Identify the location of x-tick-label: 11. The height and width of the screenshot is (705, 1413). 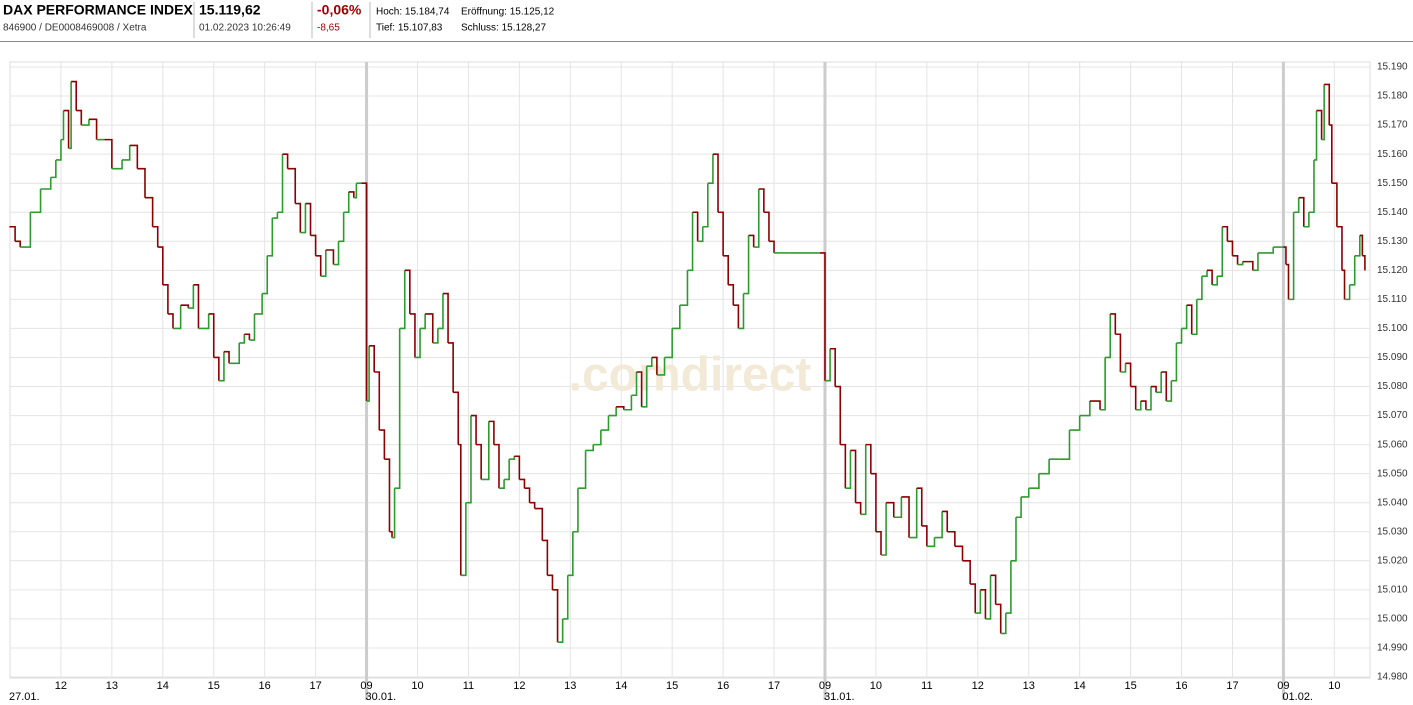
(926, 686).